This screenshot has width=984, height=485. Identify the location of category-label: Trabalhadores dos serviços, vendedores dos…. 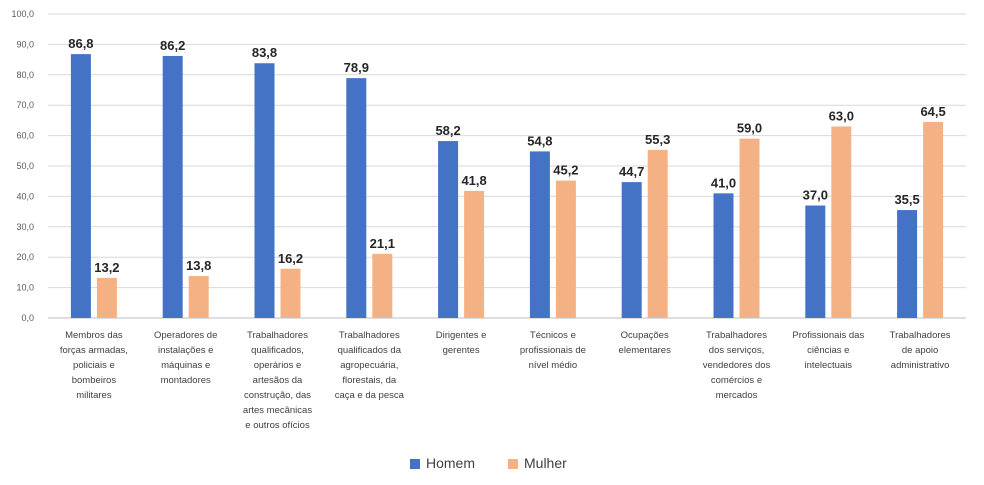
(737, 365).